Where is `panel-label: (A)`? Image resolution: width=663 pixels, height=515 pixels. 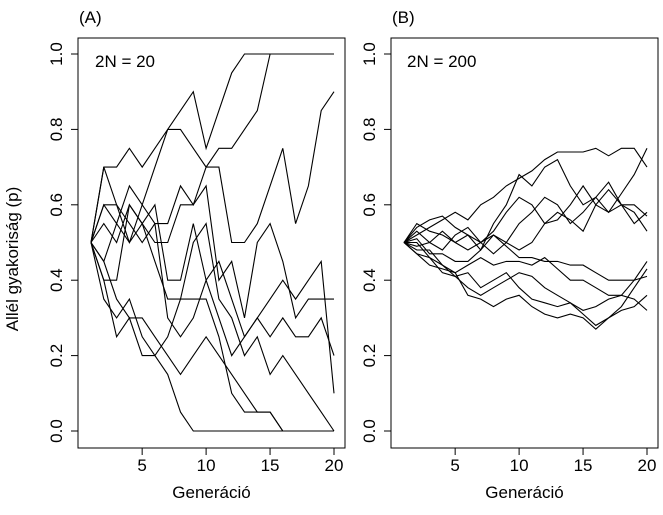
panel-label: (A) is located at coordinates (90, 17).